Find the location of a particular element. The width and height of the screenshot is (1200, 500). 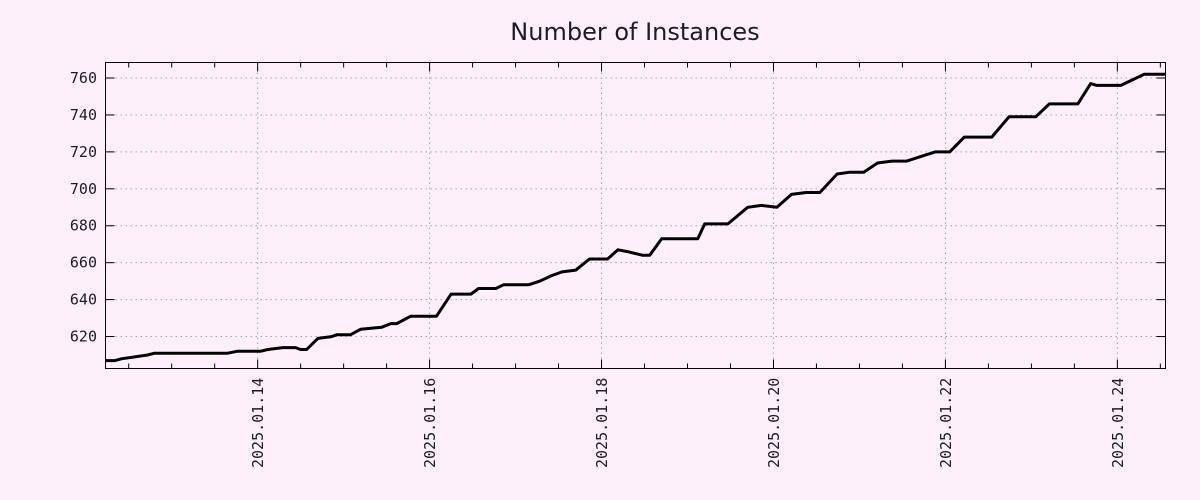

y-tick-label-740: 740 is located at coordinates (83, 115).